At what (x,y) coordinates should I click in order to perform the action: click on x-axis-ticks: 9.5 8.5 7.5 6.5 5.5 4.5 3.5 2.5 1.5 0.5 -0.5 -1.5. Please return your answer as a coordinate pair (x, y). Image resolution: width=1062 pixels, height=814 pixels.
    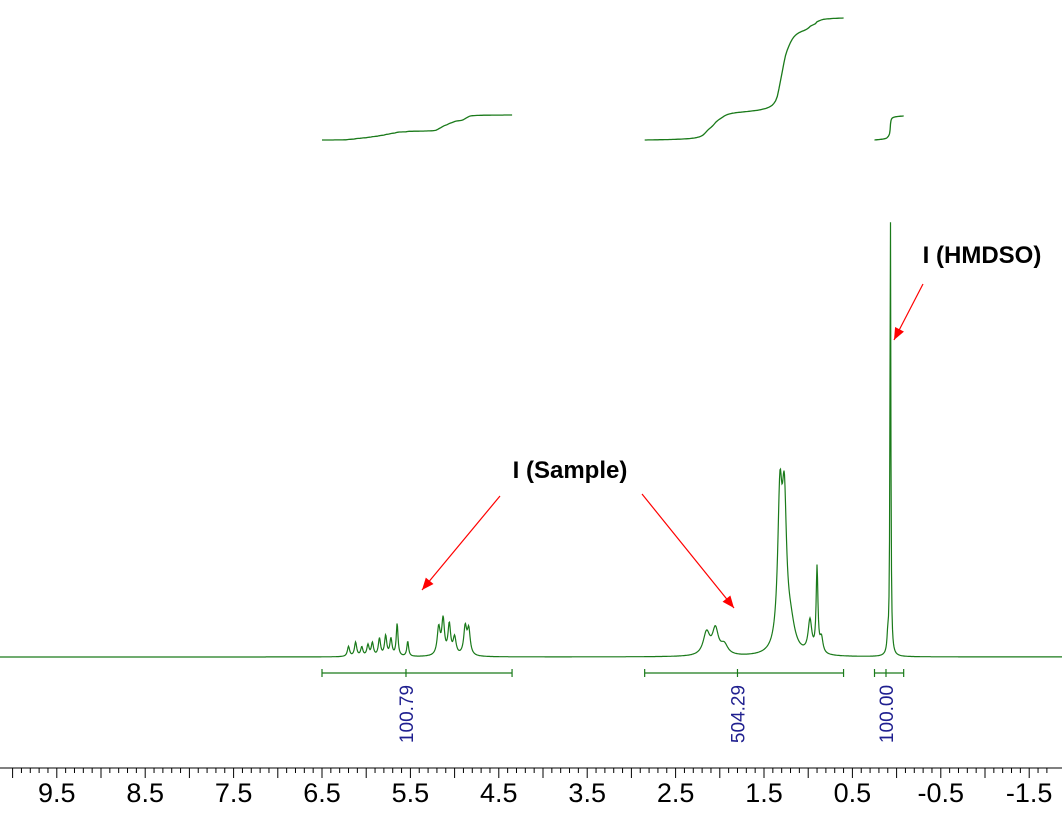
    Looking at the image, I should click on (532, 788).